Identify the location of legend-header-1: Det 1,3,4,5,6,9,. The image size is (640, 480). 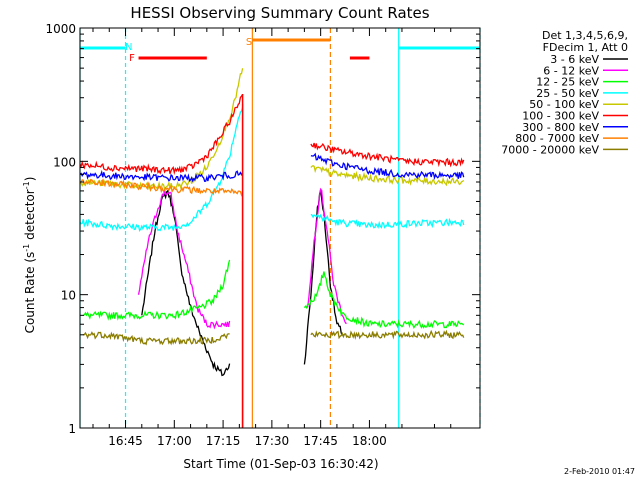
(585, 35).